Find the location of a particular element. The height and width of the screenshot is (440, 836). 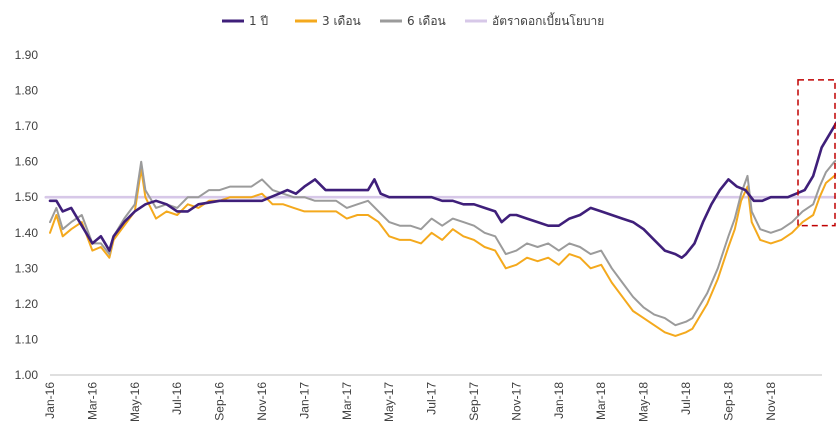

y-tick-label: 1.30 is located at coordinates (27, 268).